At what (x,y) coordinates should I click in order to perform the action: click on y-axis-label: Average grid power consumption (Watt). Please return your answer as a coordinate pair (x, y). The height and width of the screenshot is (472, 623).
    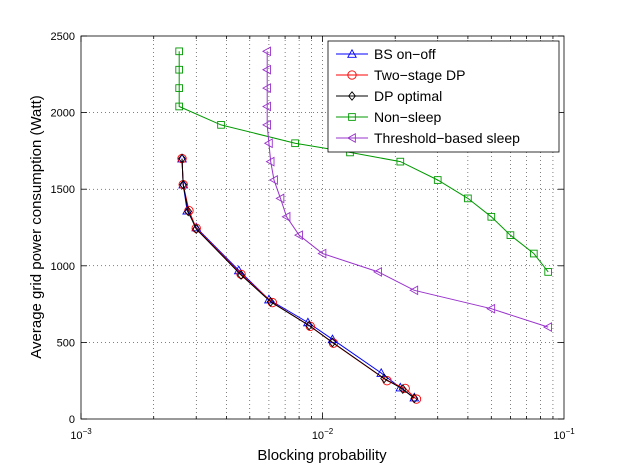
    Looking at the image, I should click on (36, 226).